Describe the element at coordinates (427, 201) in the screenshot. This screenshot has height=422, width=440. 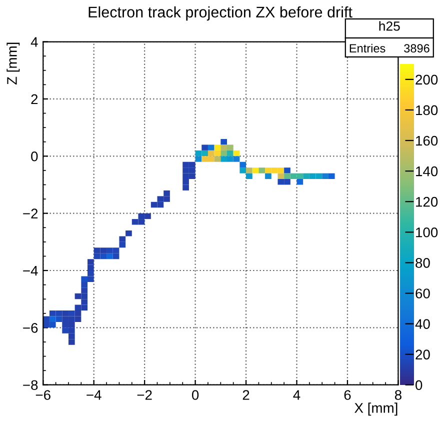
I see `color-bar-label: 120` at that location.